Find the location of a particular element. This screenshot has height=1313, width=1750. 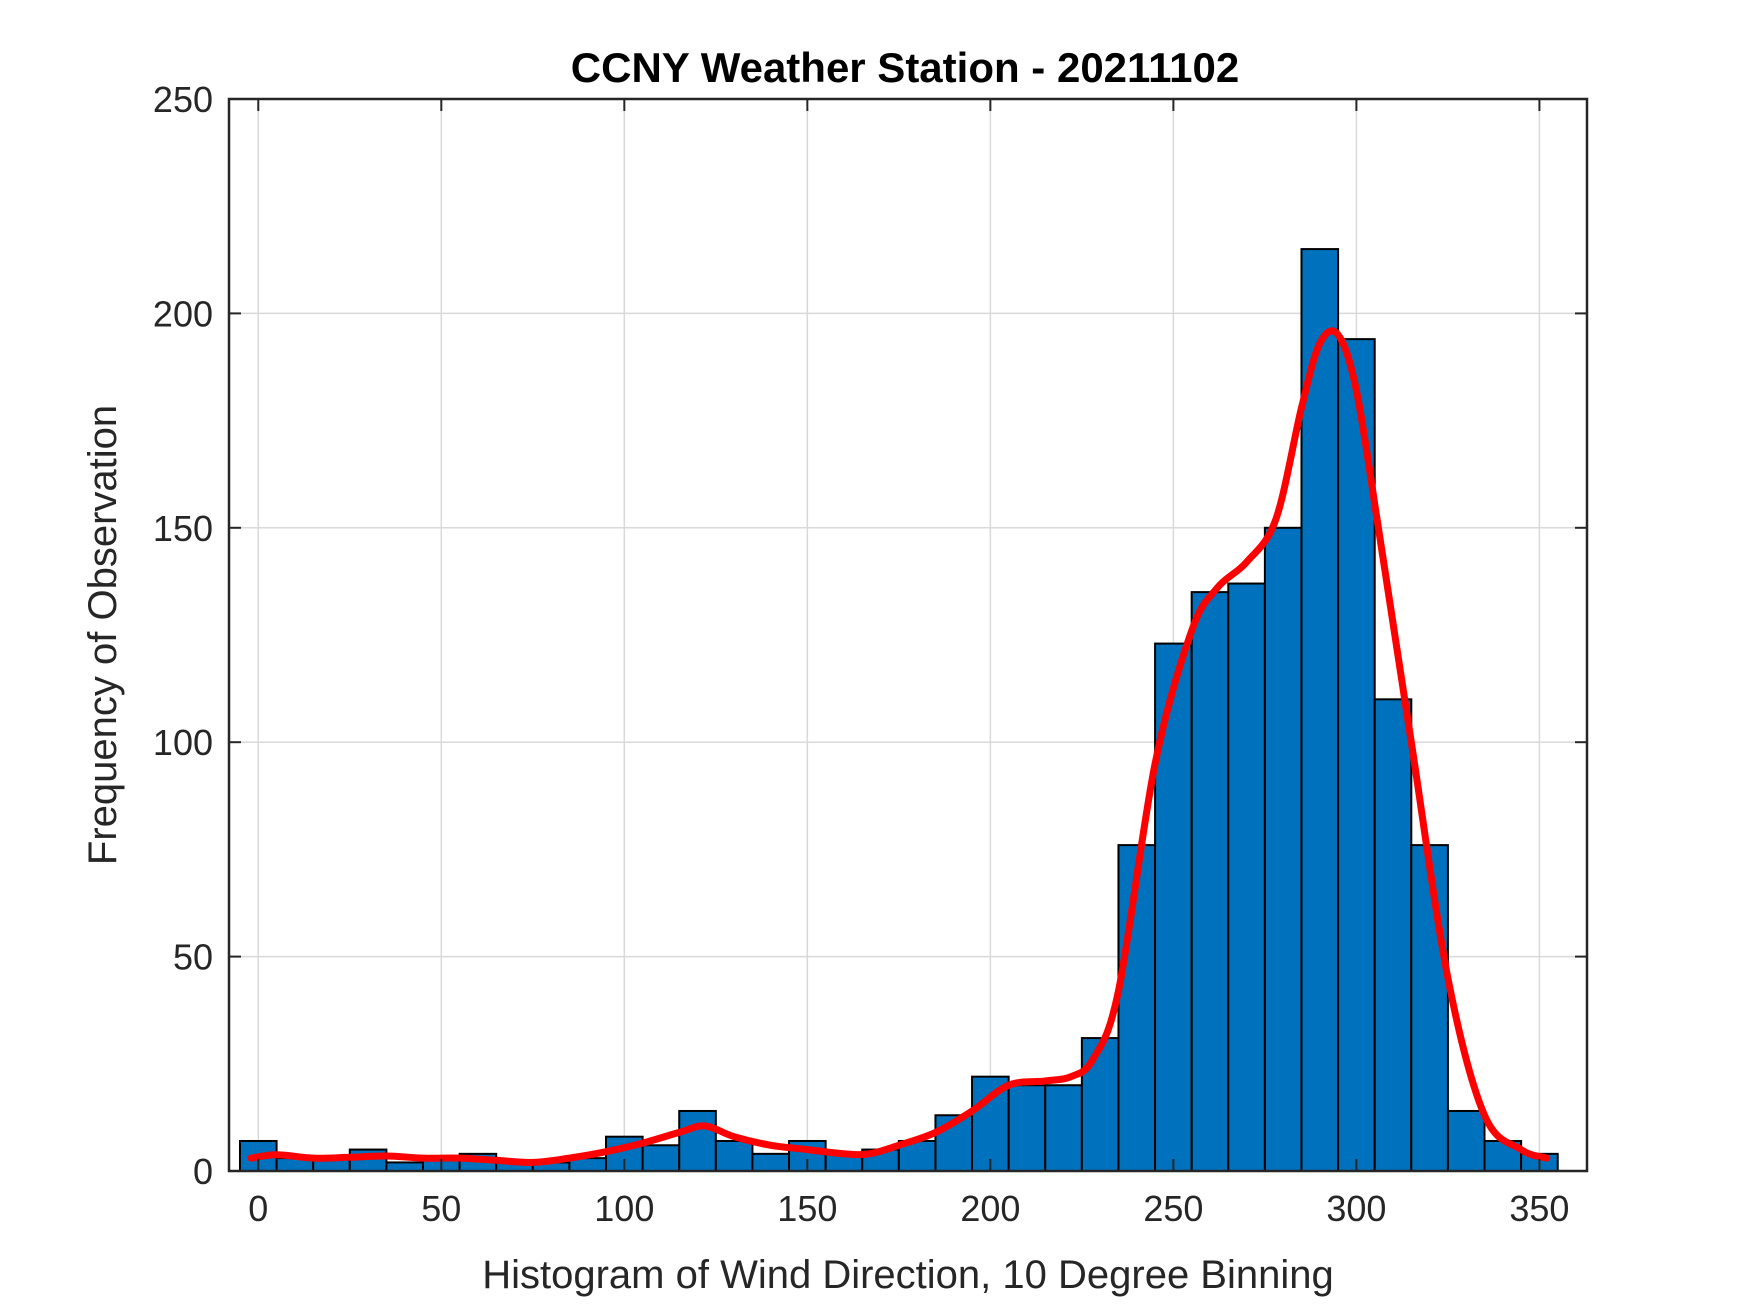

y-tick-label: 200 is located at coordinates (183, 313).